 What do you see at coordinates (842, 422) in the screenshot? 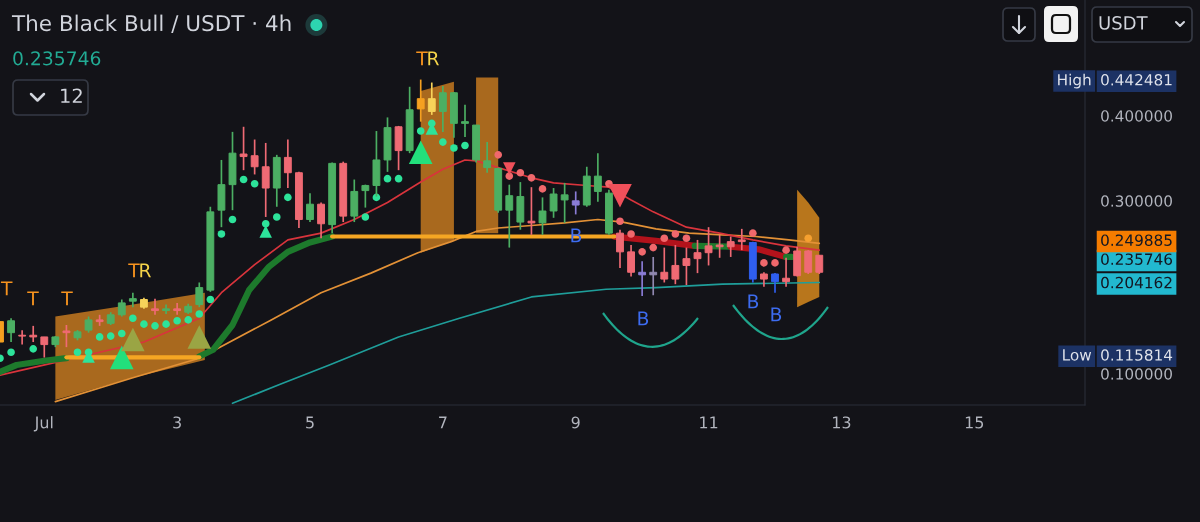
I see `x-tick-label: 13` at bounding box center [842, 422].